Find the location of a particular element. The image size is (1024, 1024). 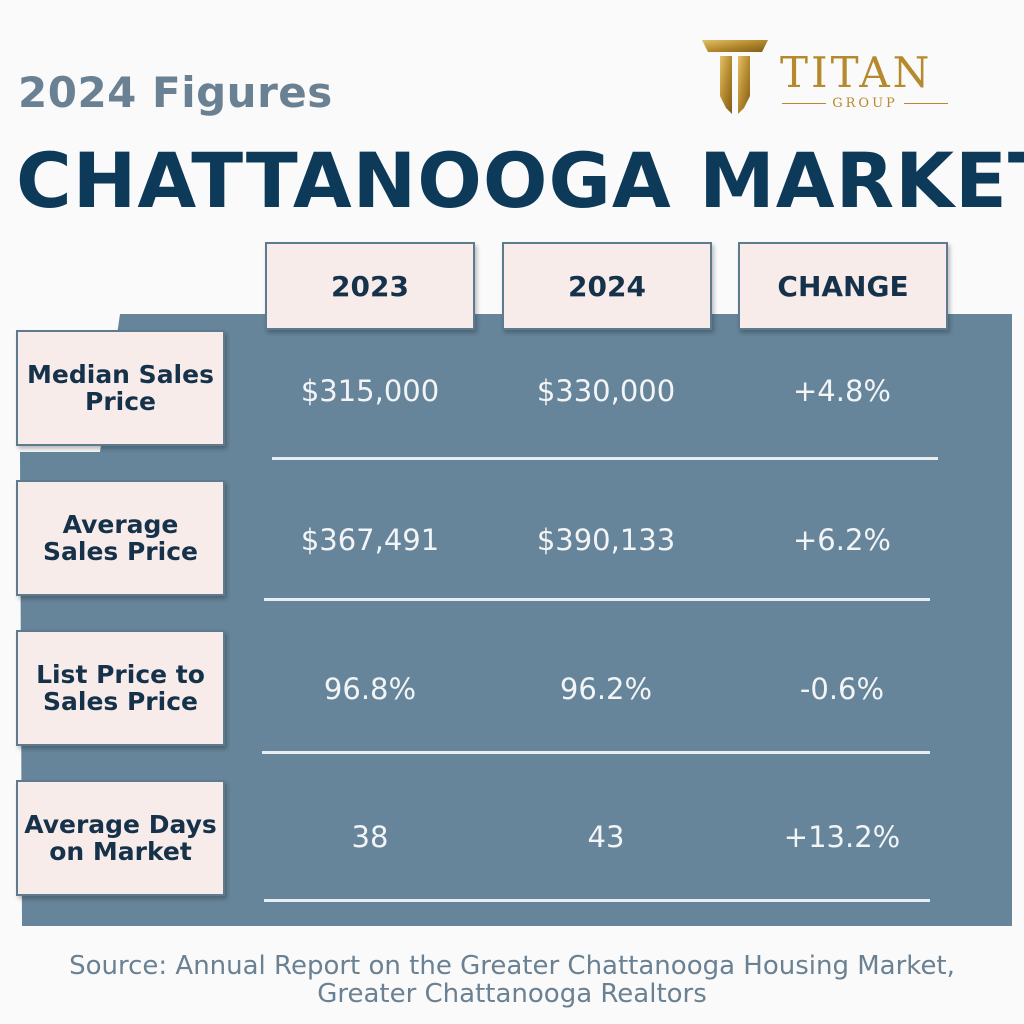

cell-2023: $367,491 is located at coordinates (370, 540).